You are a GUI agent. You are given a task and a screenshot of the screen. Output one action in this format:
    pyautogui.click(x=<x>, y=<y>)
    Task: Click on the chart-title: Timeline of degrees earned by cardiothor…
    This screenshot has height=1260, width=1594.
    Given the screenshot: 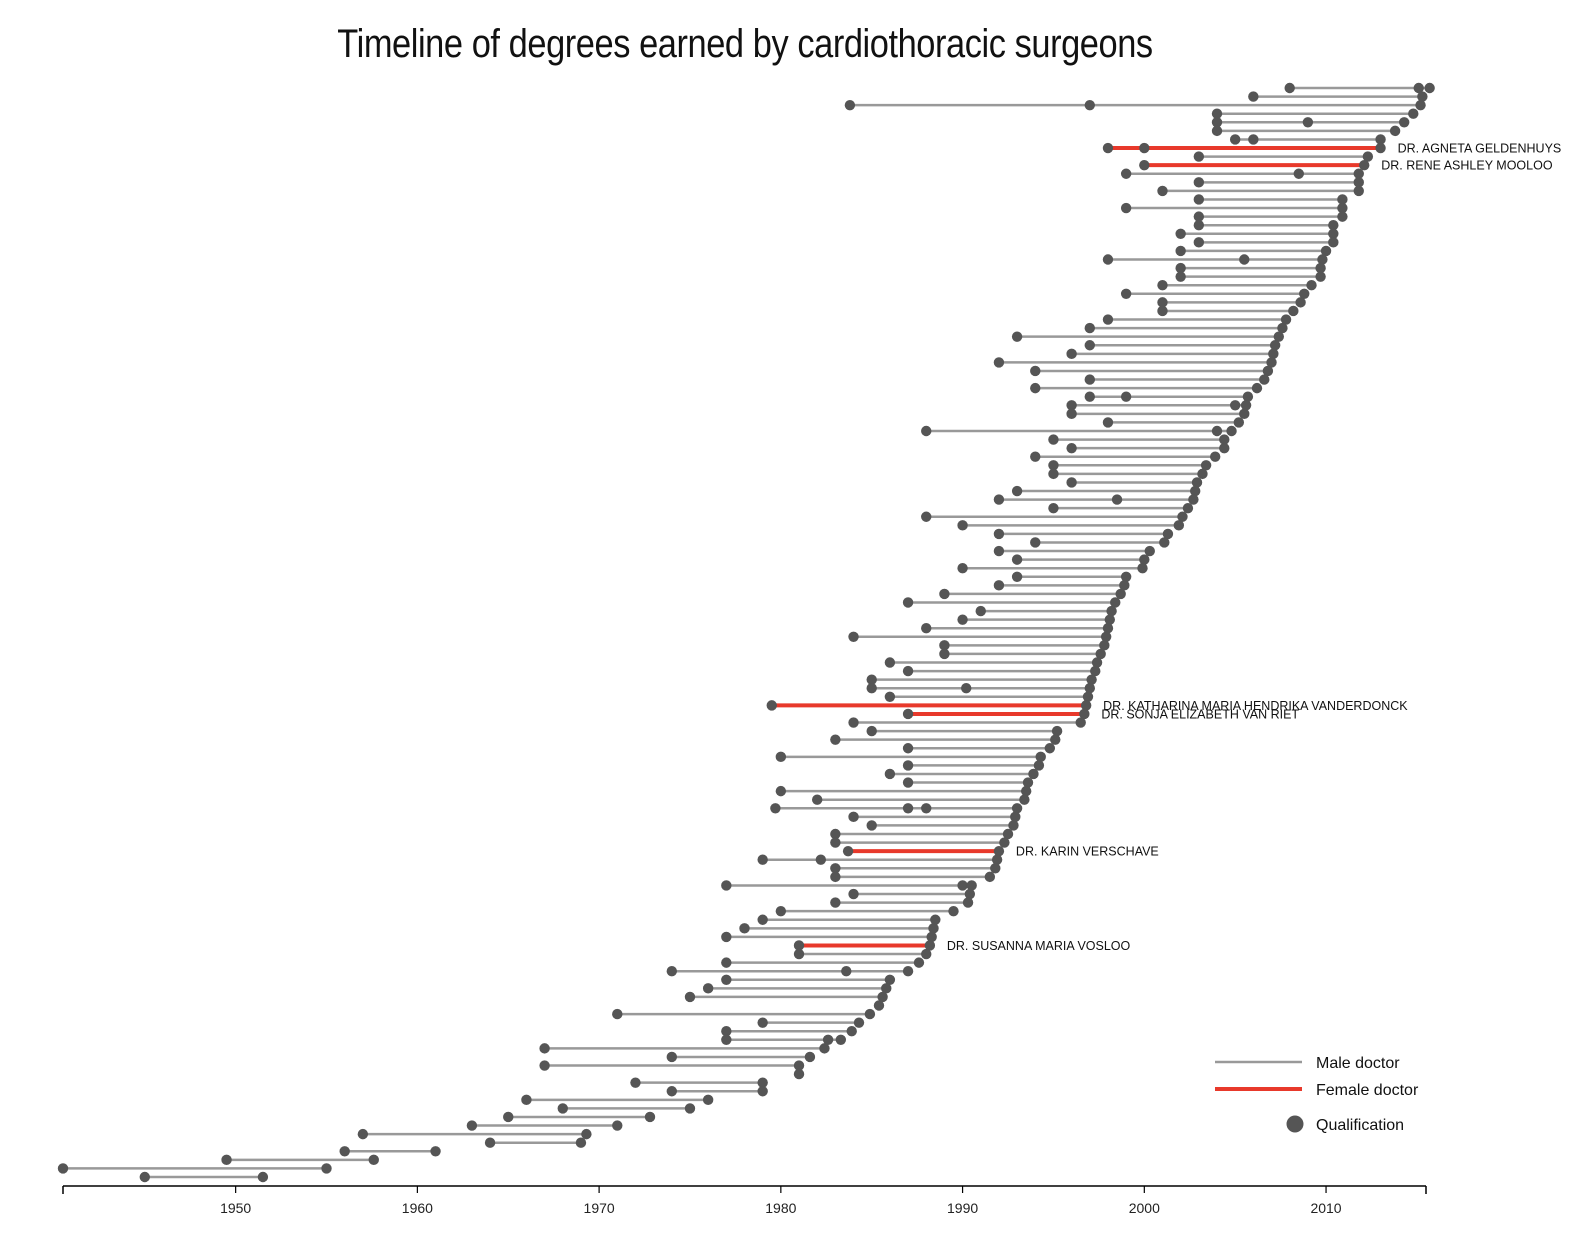 What is the action you would take?
    pyautogui.click(x=745, y=44)
    